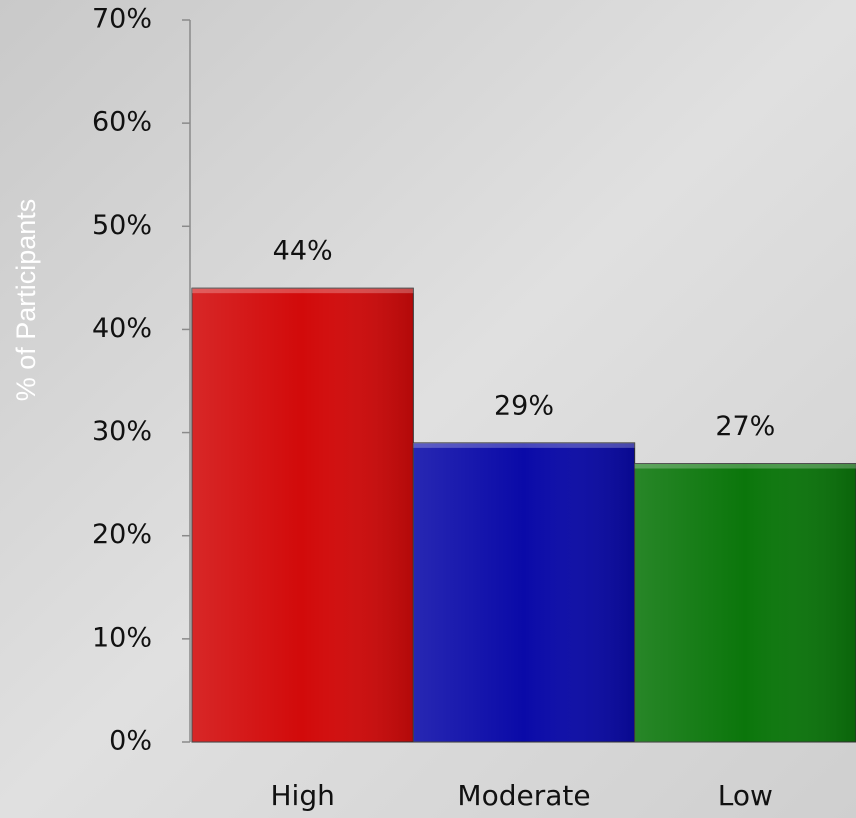  Describe the element at coordinates (302, 795) in the screenshot. I see `x-tick-label: High` at that location.